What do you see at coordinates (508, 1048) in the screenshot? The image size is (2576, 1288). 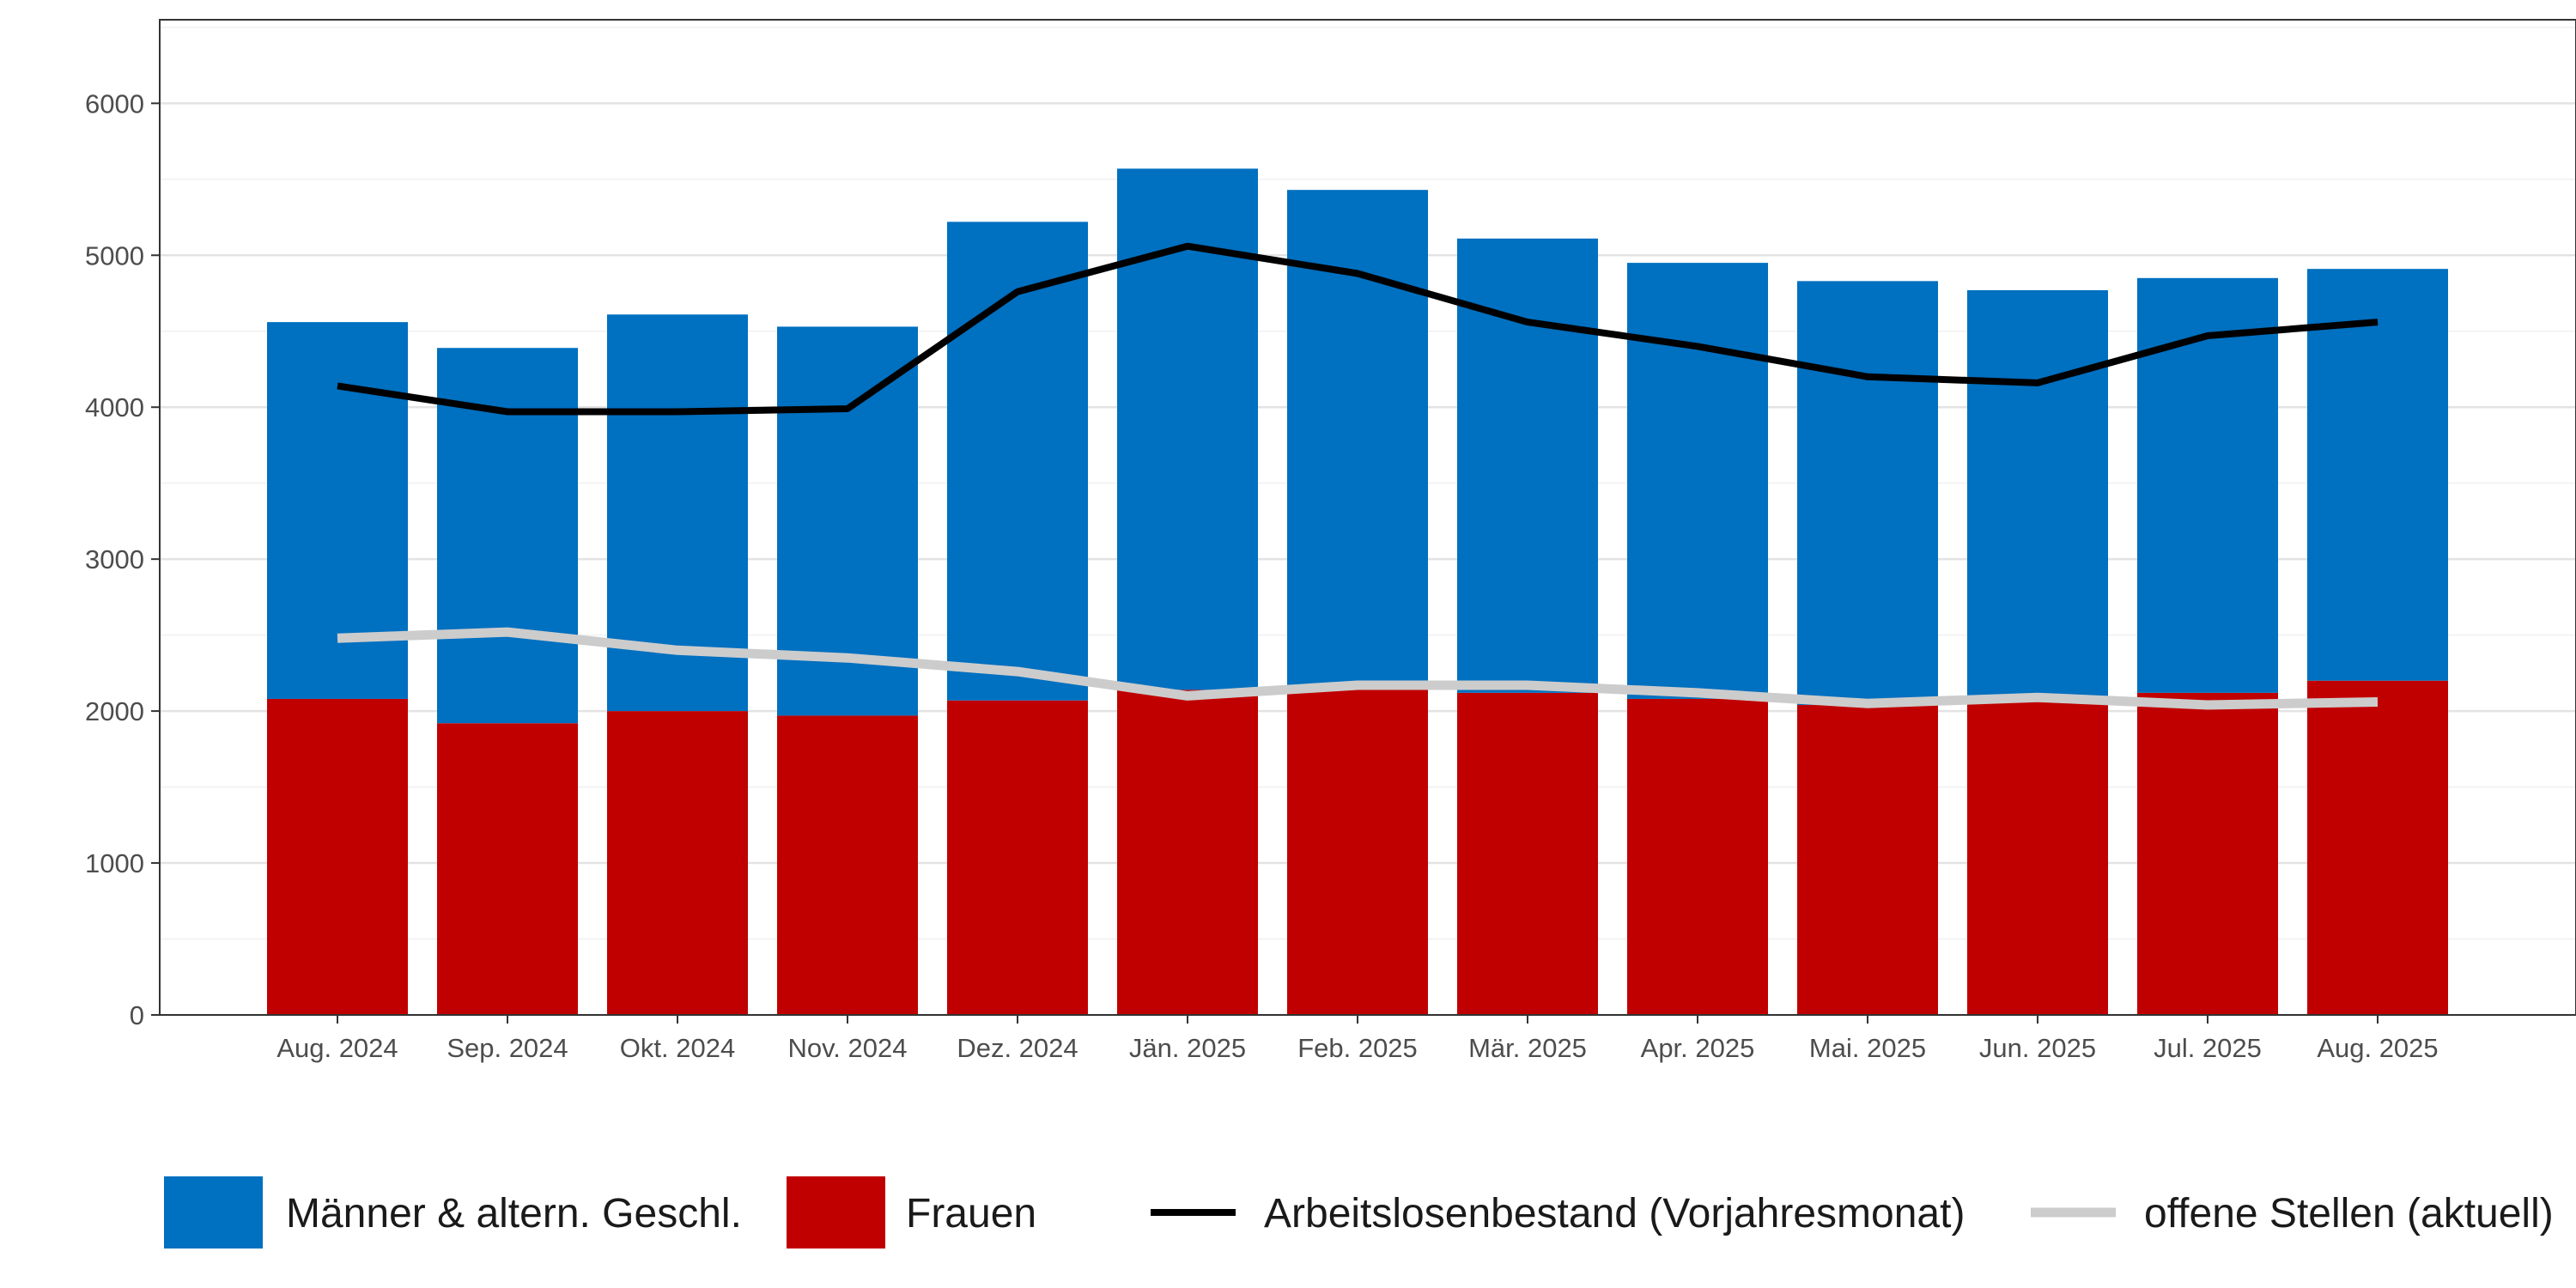 I see `x-tick-label: Sep. 2024` at bounding box center [508, 1048].